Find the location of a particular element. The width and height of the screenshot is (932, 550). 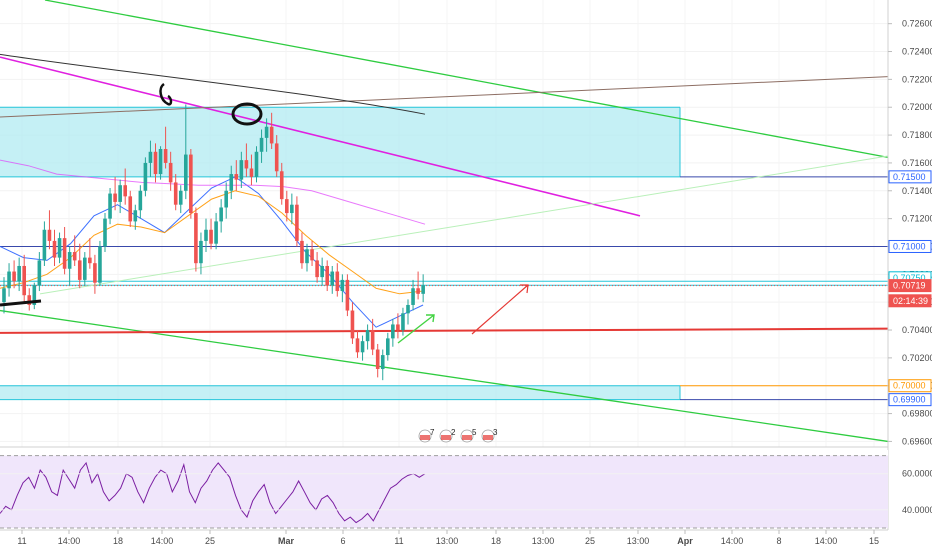

event-badges: 7 2 5 3 is located at coordinates (458, 435).